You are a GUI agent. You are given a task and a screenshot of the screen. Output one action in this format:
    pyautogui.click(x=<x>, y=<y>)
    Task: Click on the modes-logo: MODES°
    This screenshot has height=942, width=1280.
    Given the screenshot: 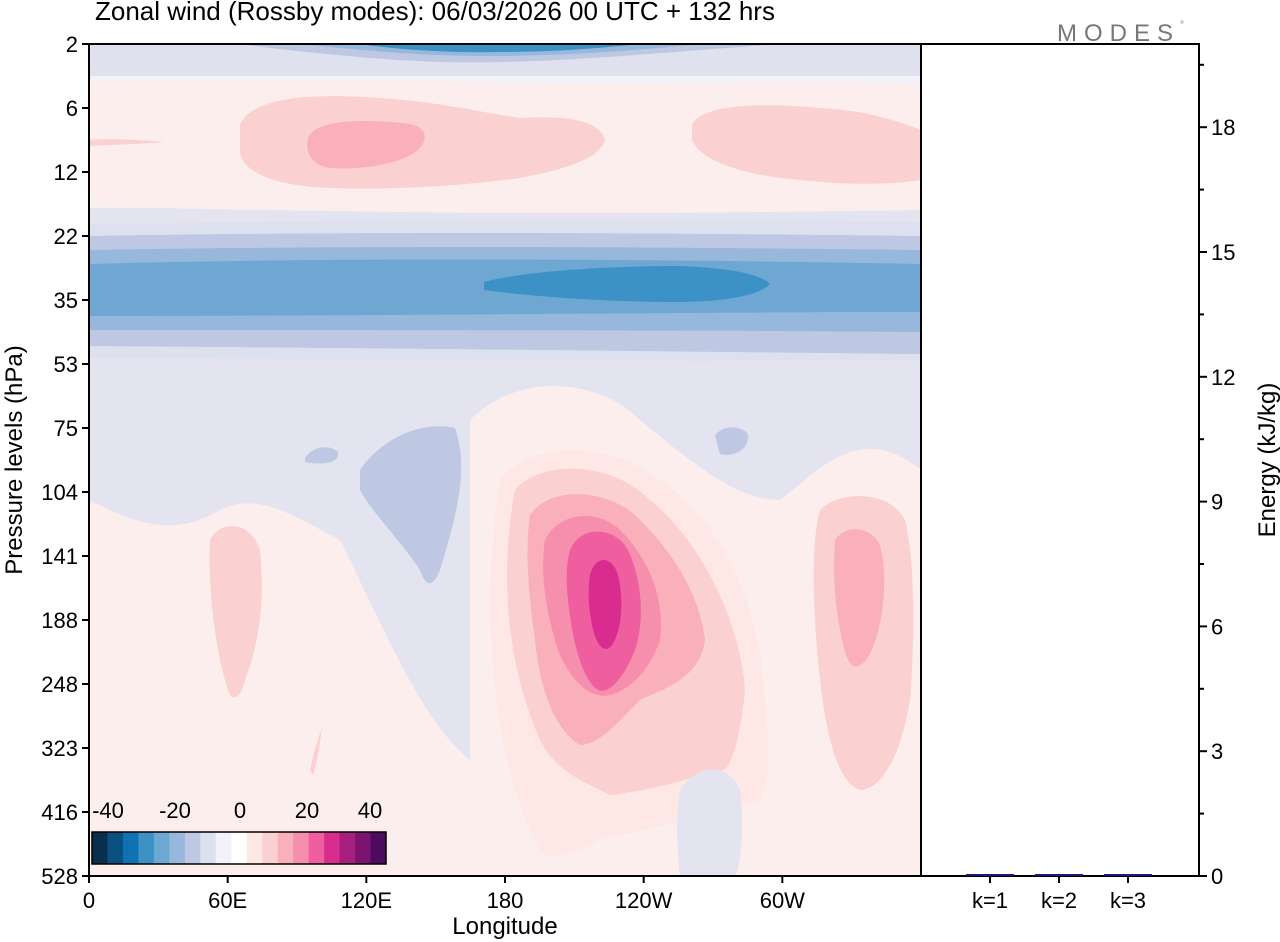 What is the action you would take?
    pyautogui.click(x=1120, y=34)
    